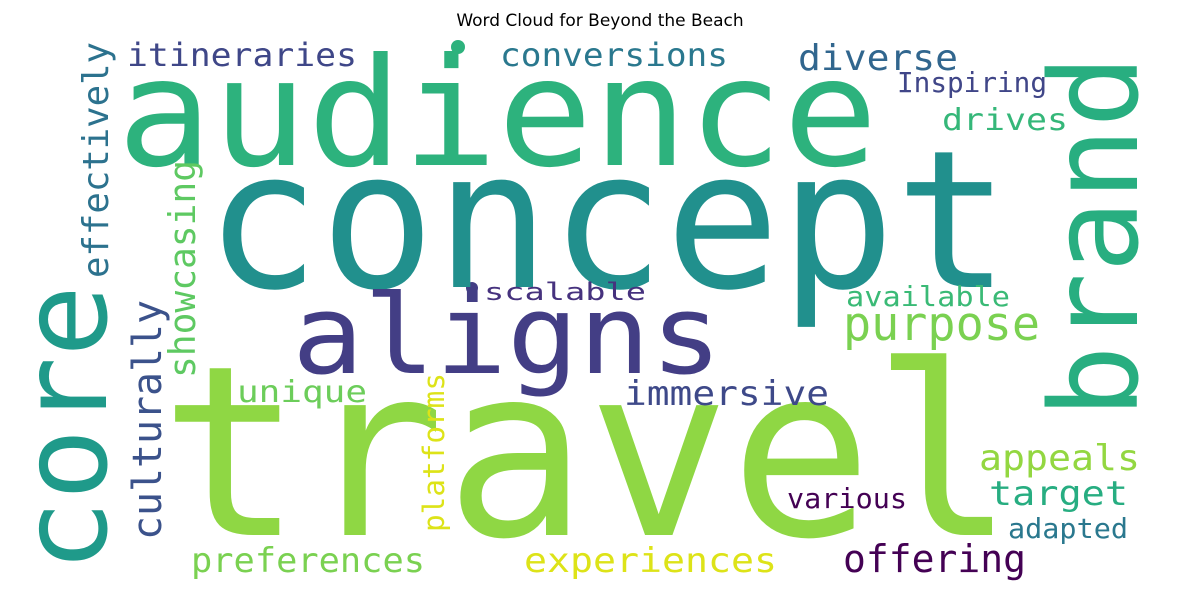 The height and width of the screenshot is (600, 1200). Describe the element at coordinates (1058, 494) in the screenshot. I see `cloud-word: target` at that location.